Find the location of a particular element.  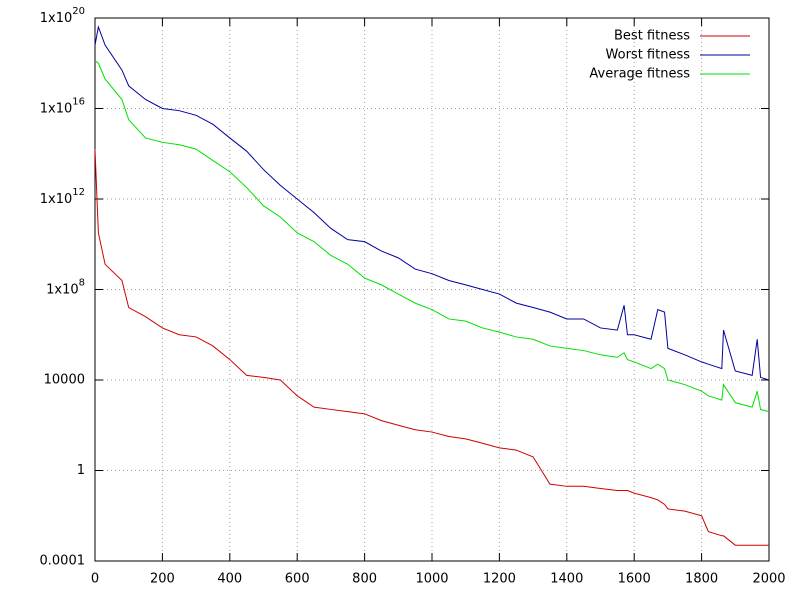

x-tick-label: 400 is located at coordinates (229, 579).